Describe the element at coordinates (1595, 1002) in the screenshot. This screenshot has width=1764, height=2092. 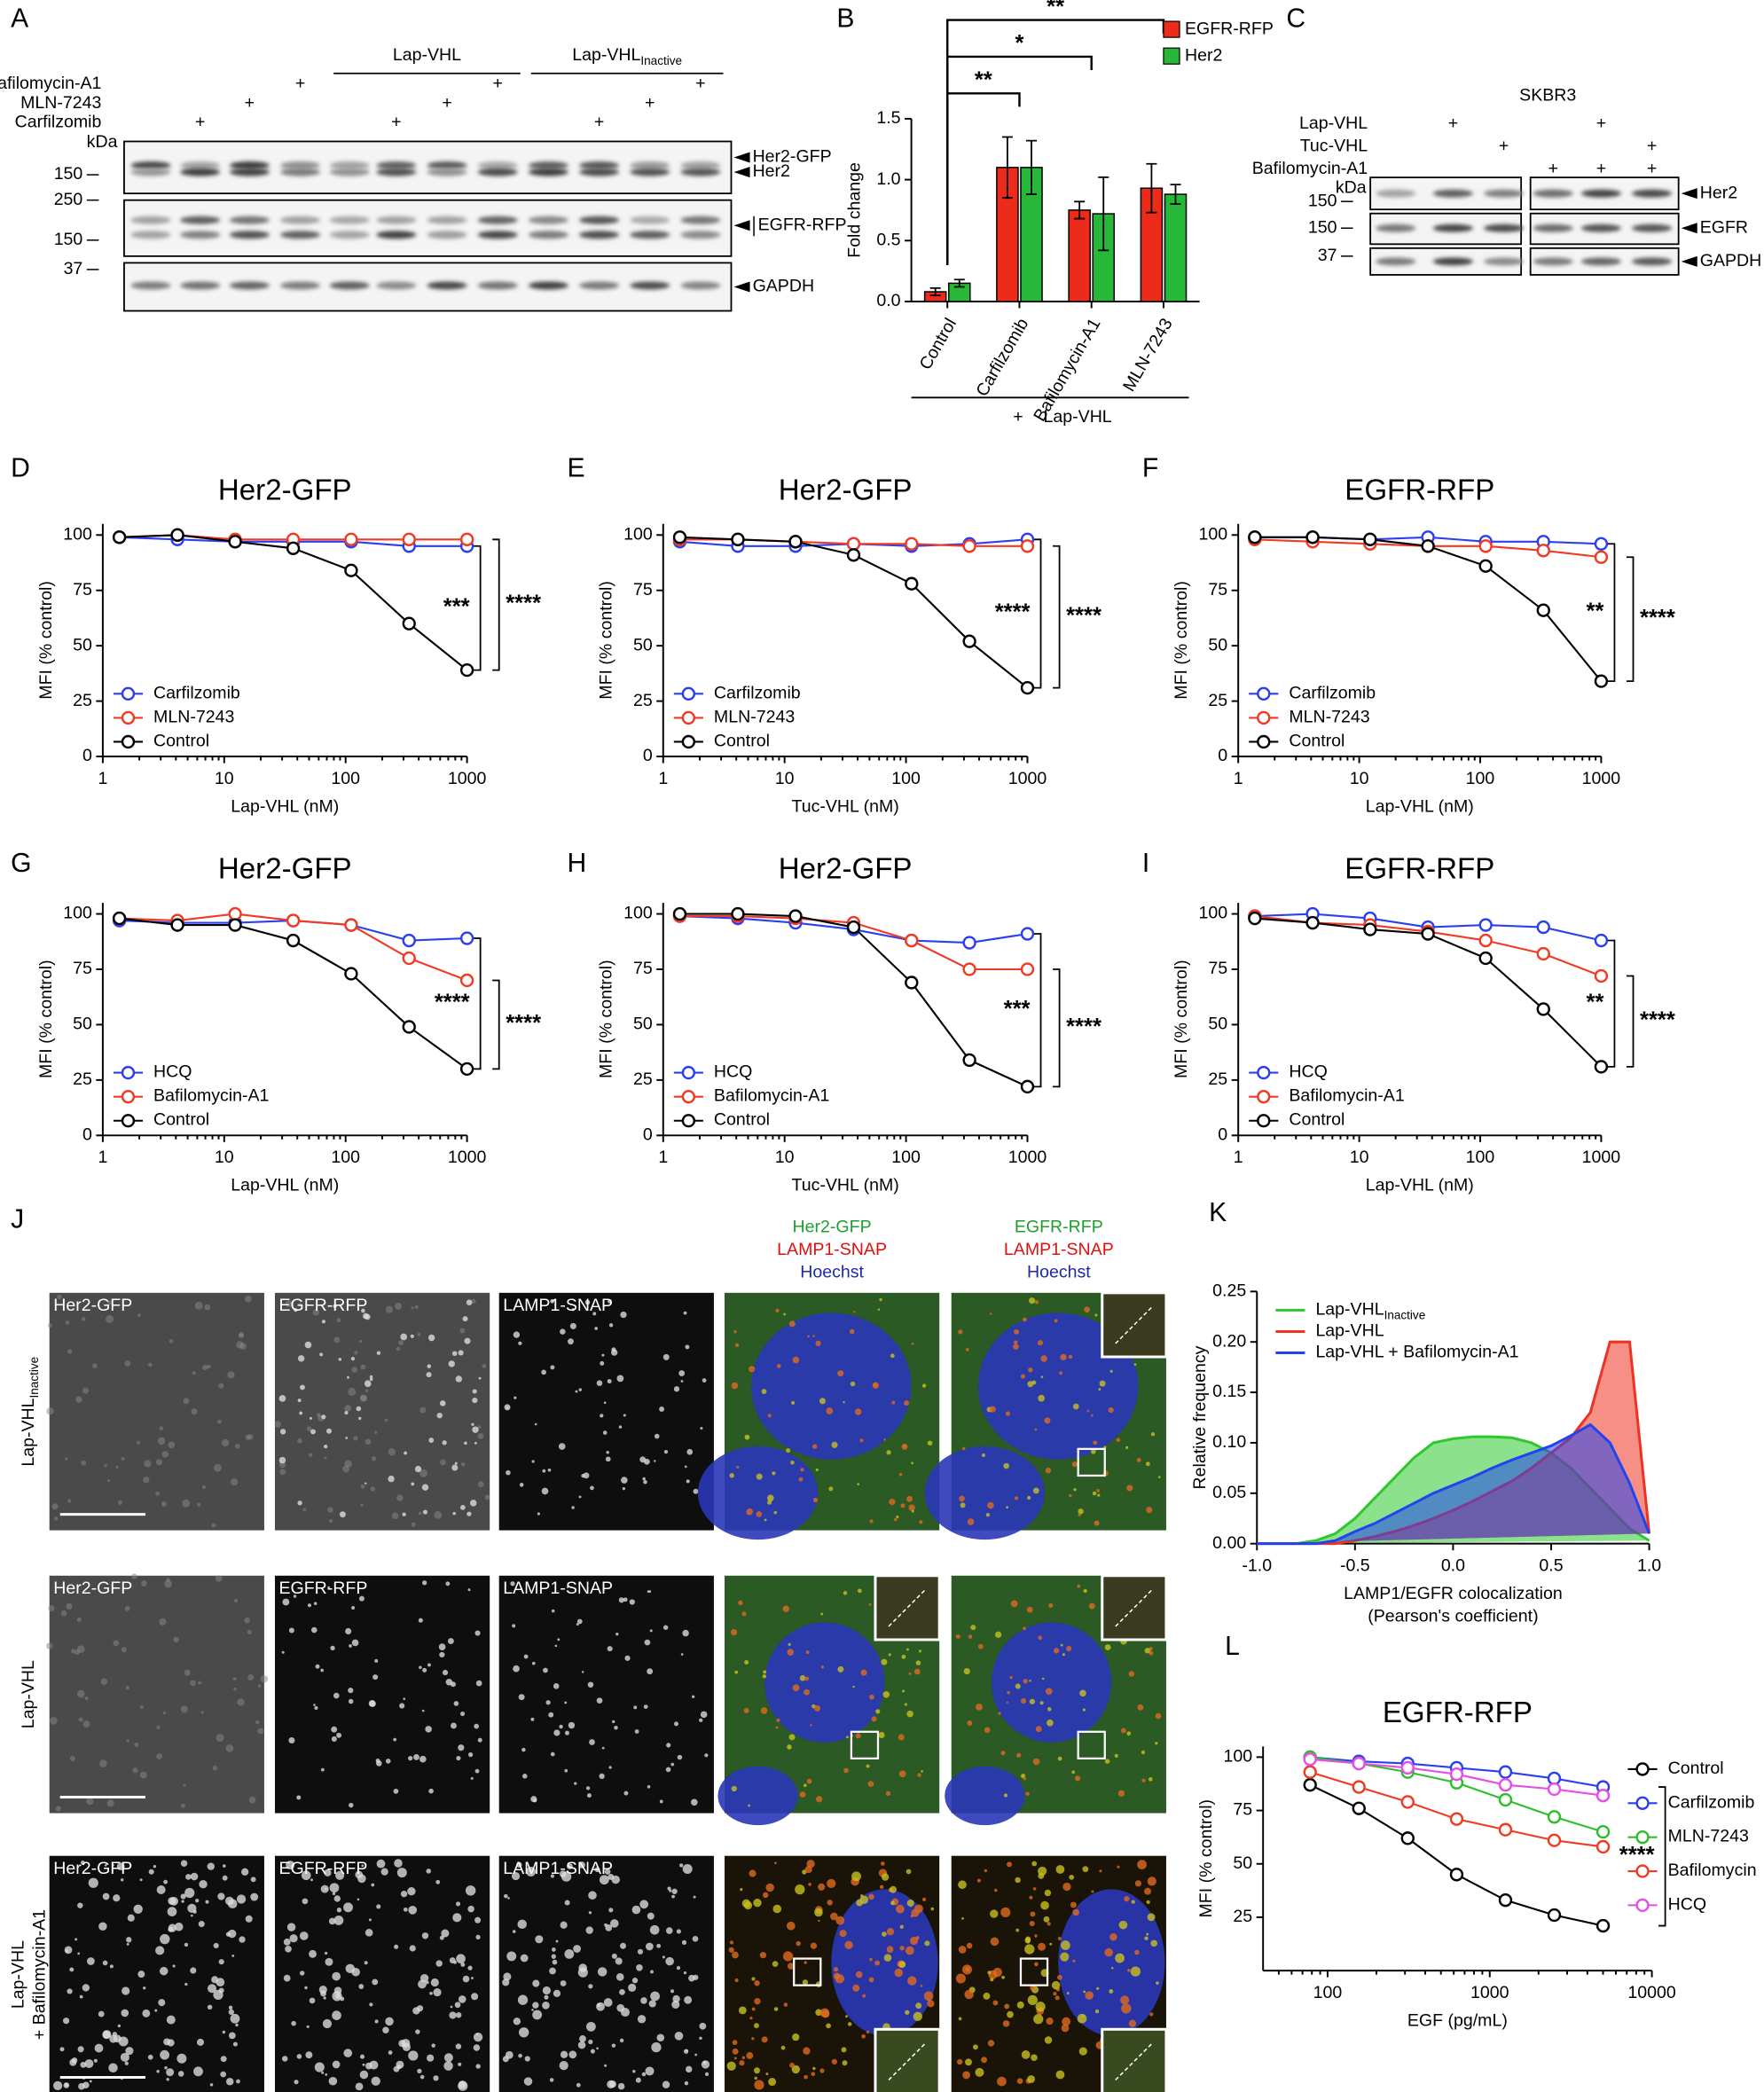
I see `significance-label: **` at that location.